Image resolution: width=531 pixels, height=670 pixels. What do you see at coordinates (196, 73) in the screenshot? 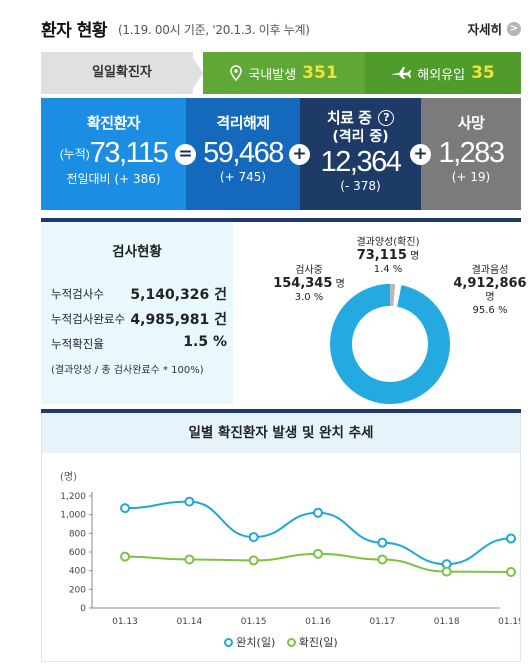
I see `origin-arrow` at bounding box center [196, 73].